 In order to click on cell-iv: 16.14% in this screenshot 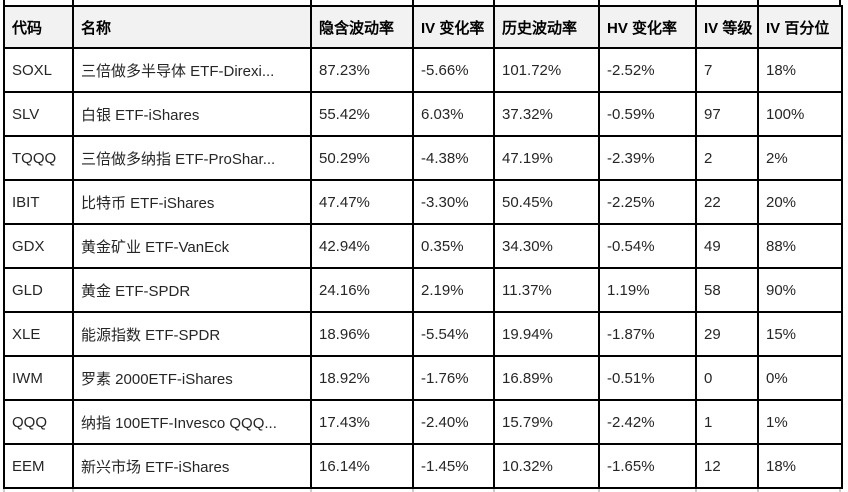, I will do `click(362, 466)`.